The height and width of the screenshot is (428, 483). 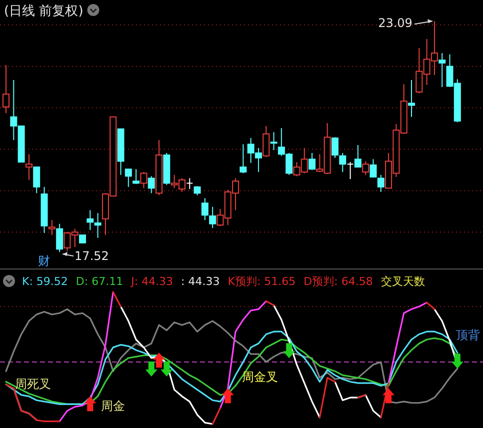 I want to click on text: 财, so click(x=44, y=261).